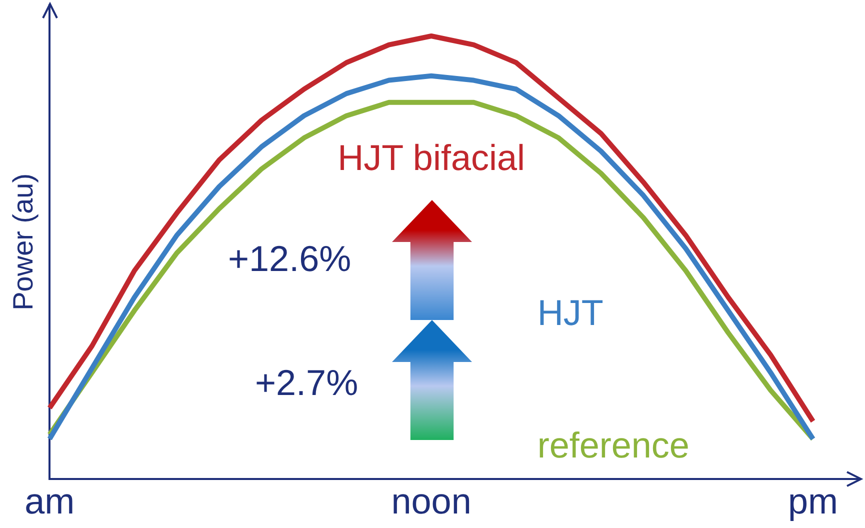  What do you see at coordinates (813, 501) in the screenshot?
I see `x-tick-label: pm` at bounding box center [813, 501].